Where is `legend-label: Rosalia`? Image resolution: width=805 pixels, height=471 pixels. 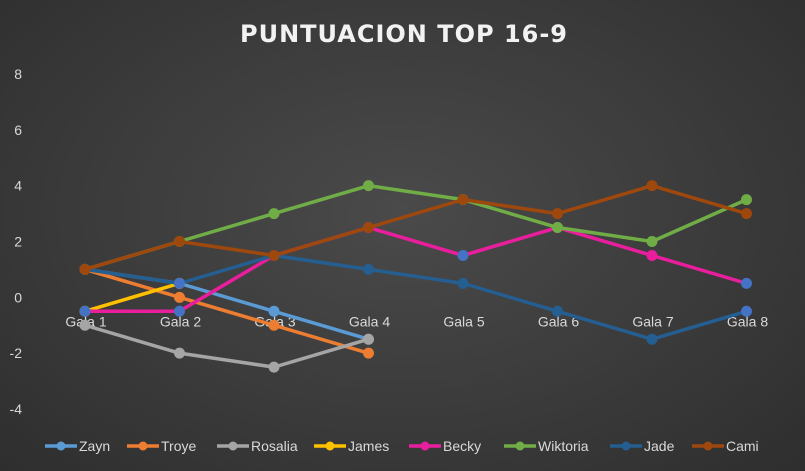
legend-label: Rosalia is located at coordinates (274, 446).